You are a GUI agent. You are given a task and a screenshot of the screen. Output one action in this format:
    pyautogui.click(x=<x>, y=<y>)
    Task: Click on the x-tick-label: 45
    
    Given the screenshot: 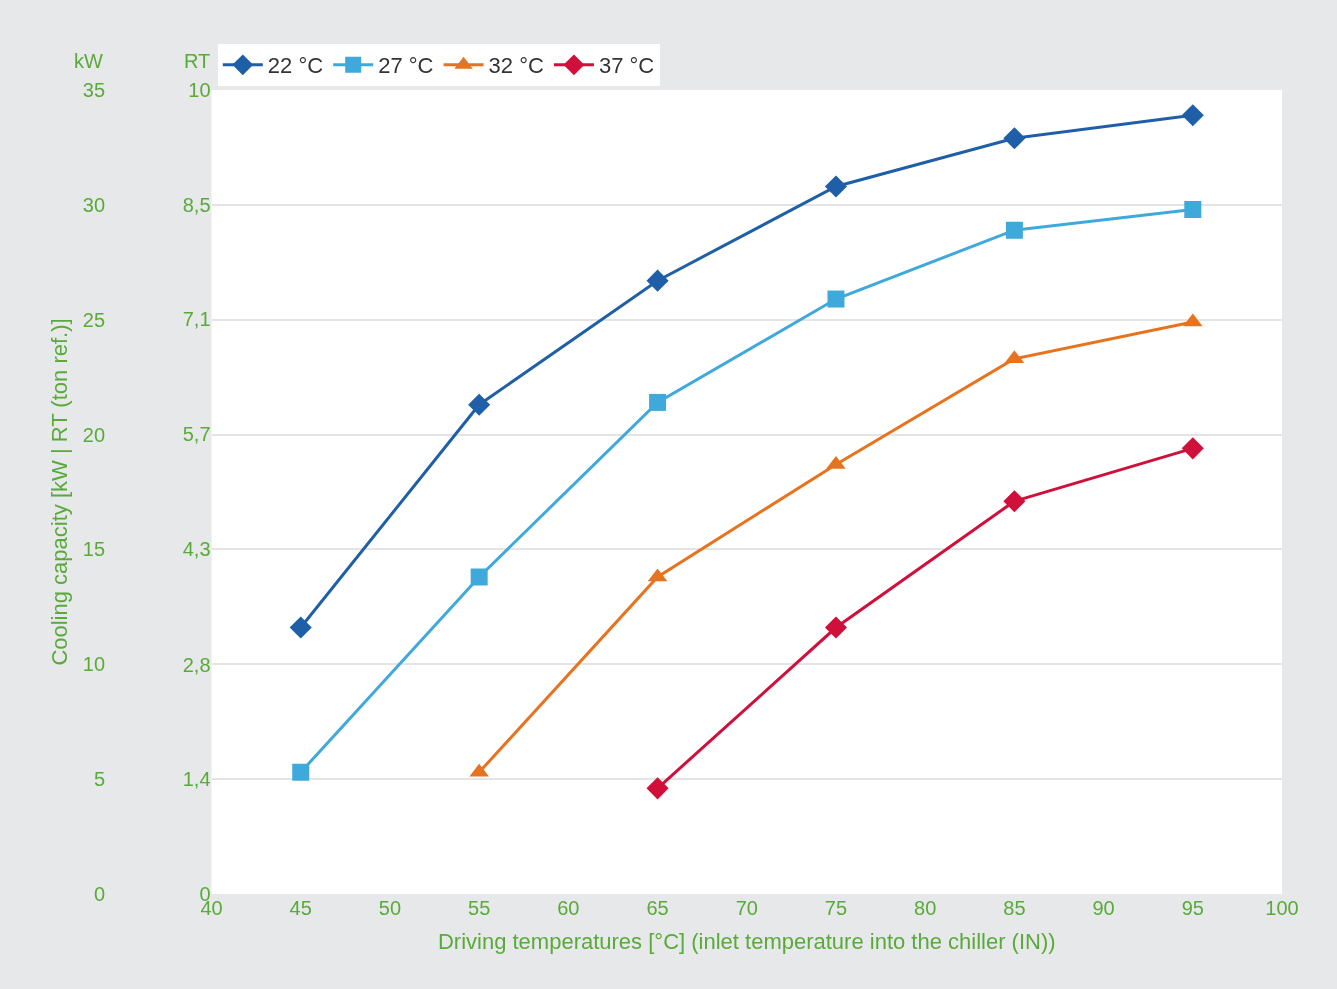 What is the action you would take?
    pyautogui.click(x=300, y=908)
    